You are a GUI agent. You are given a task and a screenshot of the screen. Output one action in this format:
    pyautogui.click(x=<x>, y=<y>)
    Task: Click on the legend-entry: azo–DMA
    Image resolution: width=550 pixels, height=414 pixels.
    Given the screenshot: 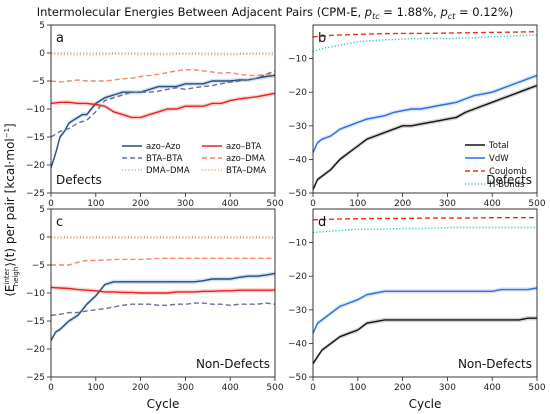 What is the action you would take?
    pyautogui.click(x=245, y=159)
    